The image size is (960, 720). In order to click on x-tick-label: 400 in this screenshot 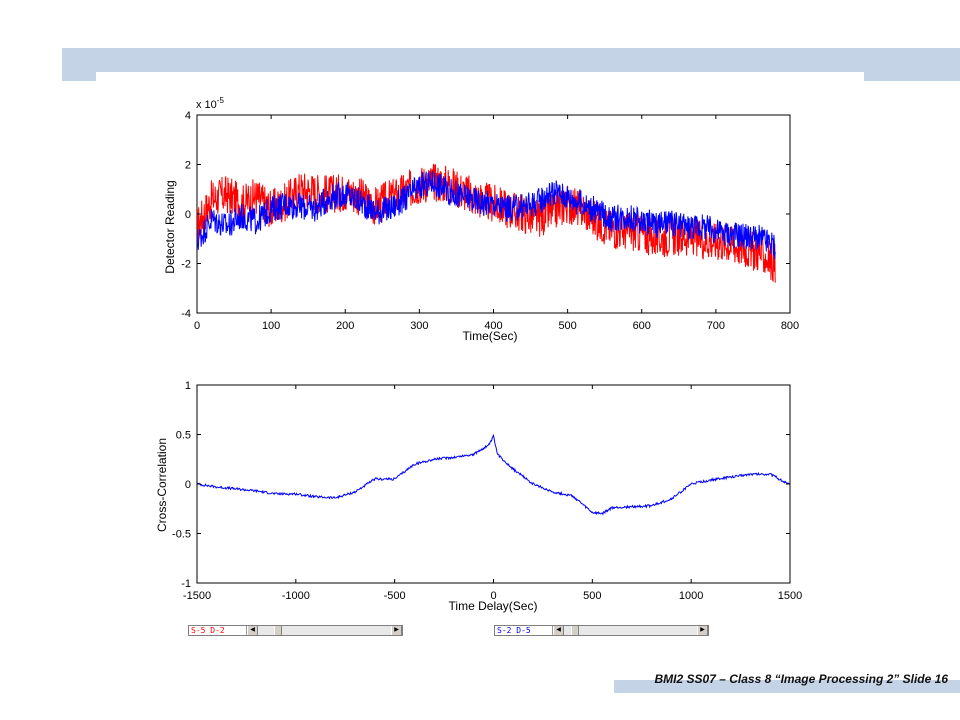, I will do `click(493, 326)`.